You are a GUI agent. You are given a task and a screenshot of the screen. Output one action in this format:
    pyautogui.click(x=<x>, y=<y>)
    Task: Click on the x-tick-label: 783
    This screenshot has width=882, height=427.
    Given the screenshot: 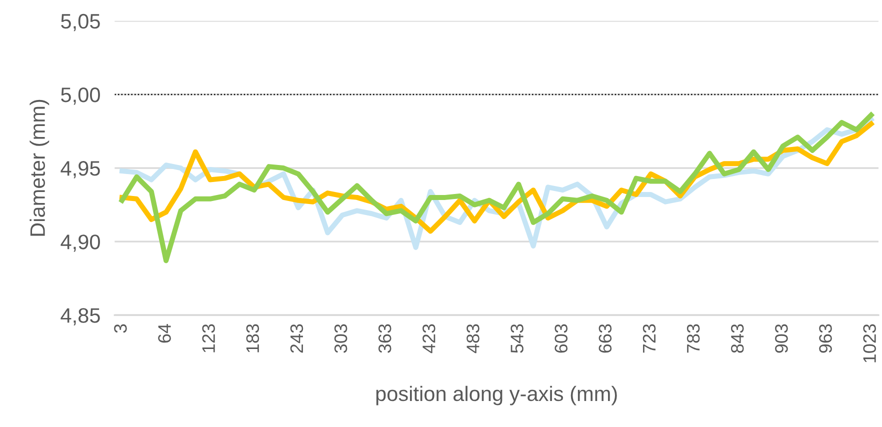 What is the action you would take?
    pyautogui.click(x=693, y=338)
    